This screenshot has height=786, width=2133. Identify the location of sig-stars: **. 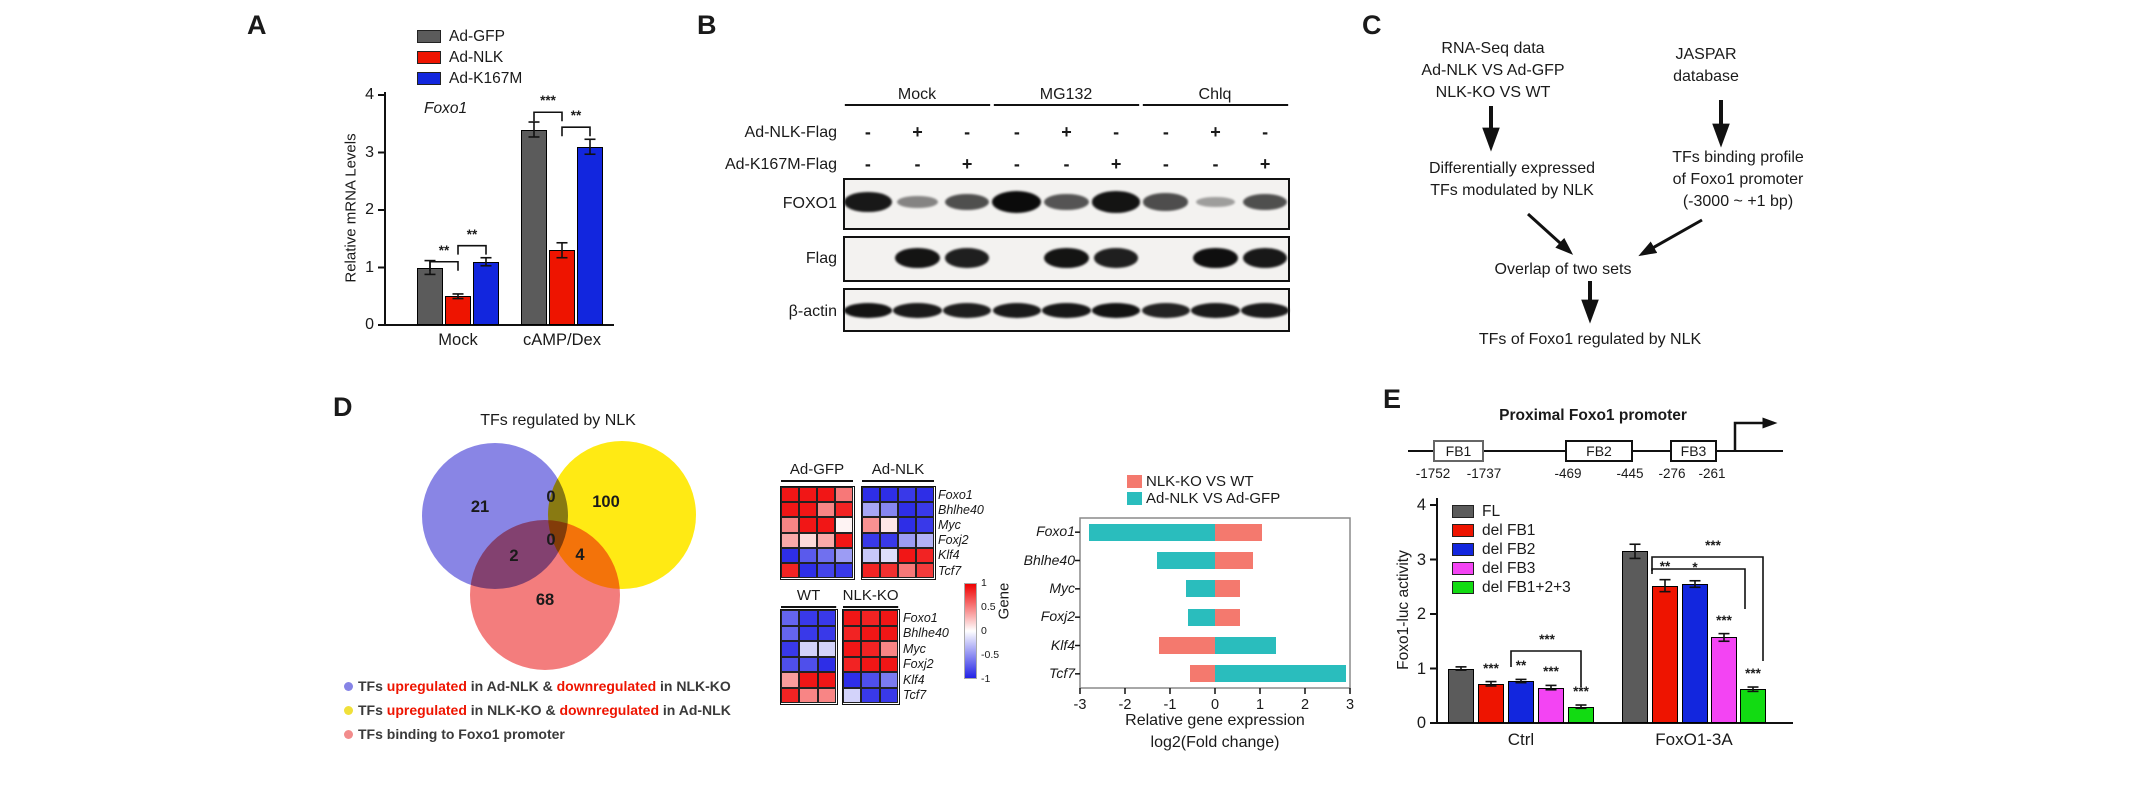
(472, 234).